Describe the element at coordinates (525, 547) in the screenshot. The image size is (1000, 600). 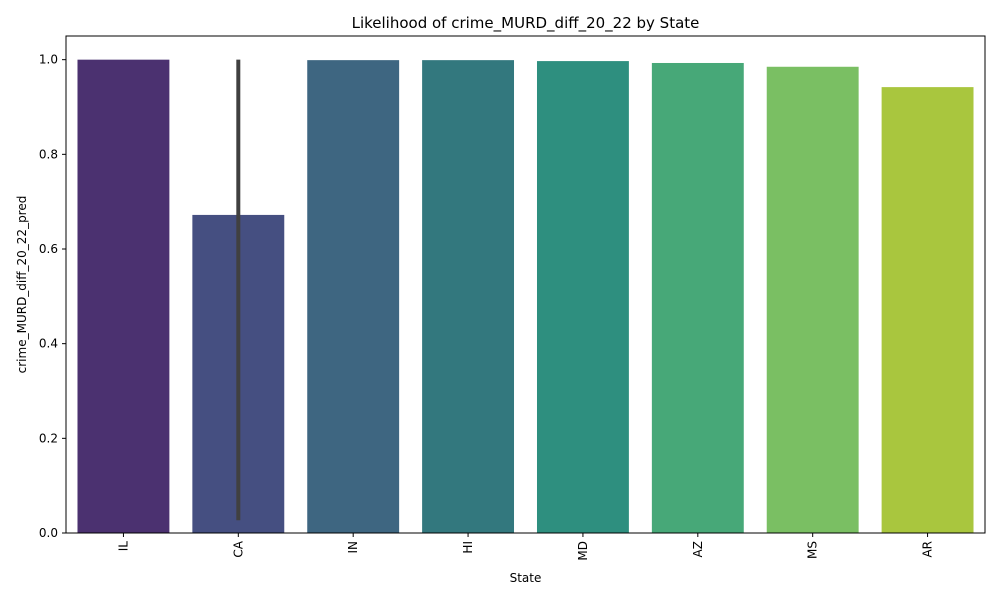
I see `x-axis: IL CA IN HI MD AZ MS AR` at that location.